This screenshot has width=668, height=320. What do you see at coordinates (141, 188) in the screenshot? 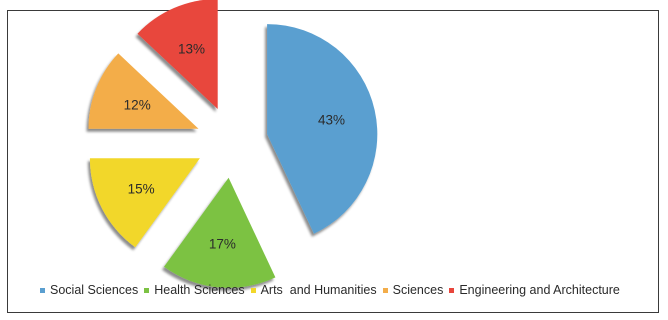
I see `slice-label: 15%` at bounding box center [141, 188].